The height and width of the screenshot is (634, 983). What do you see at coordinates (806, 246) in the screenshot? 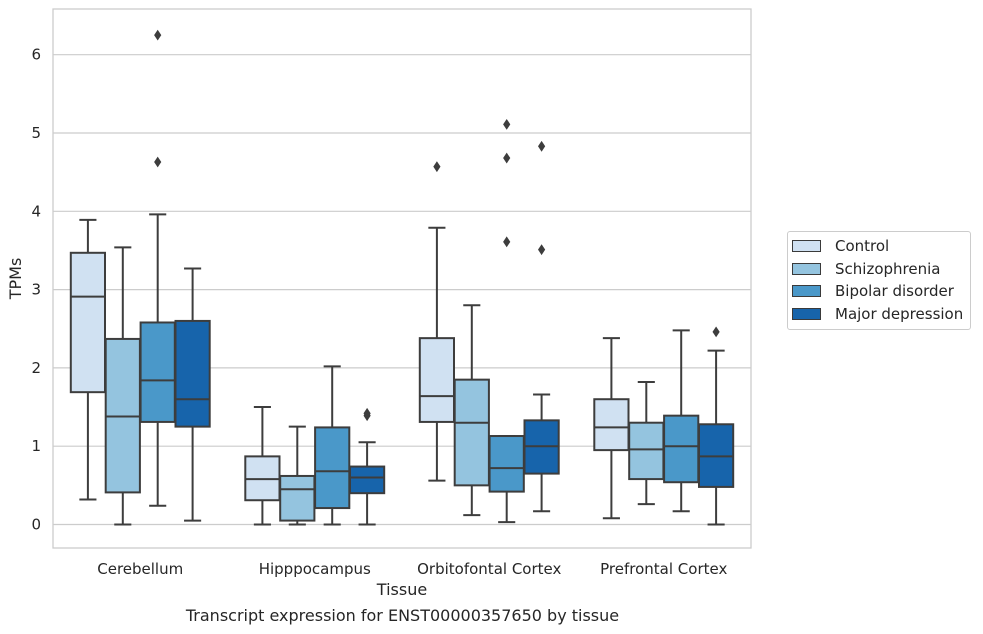
I see `legend-swatch-control` at bounding box center [806, 246].